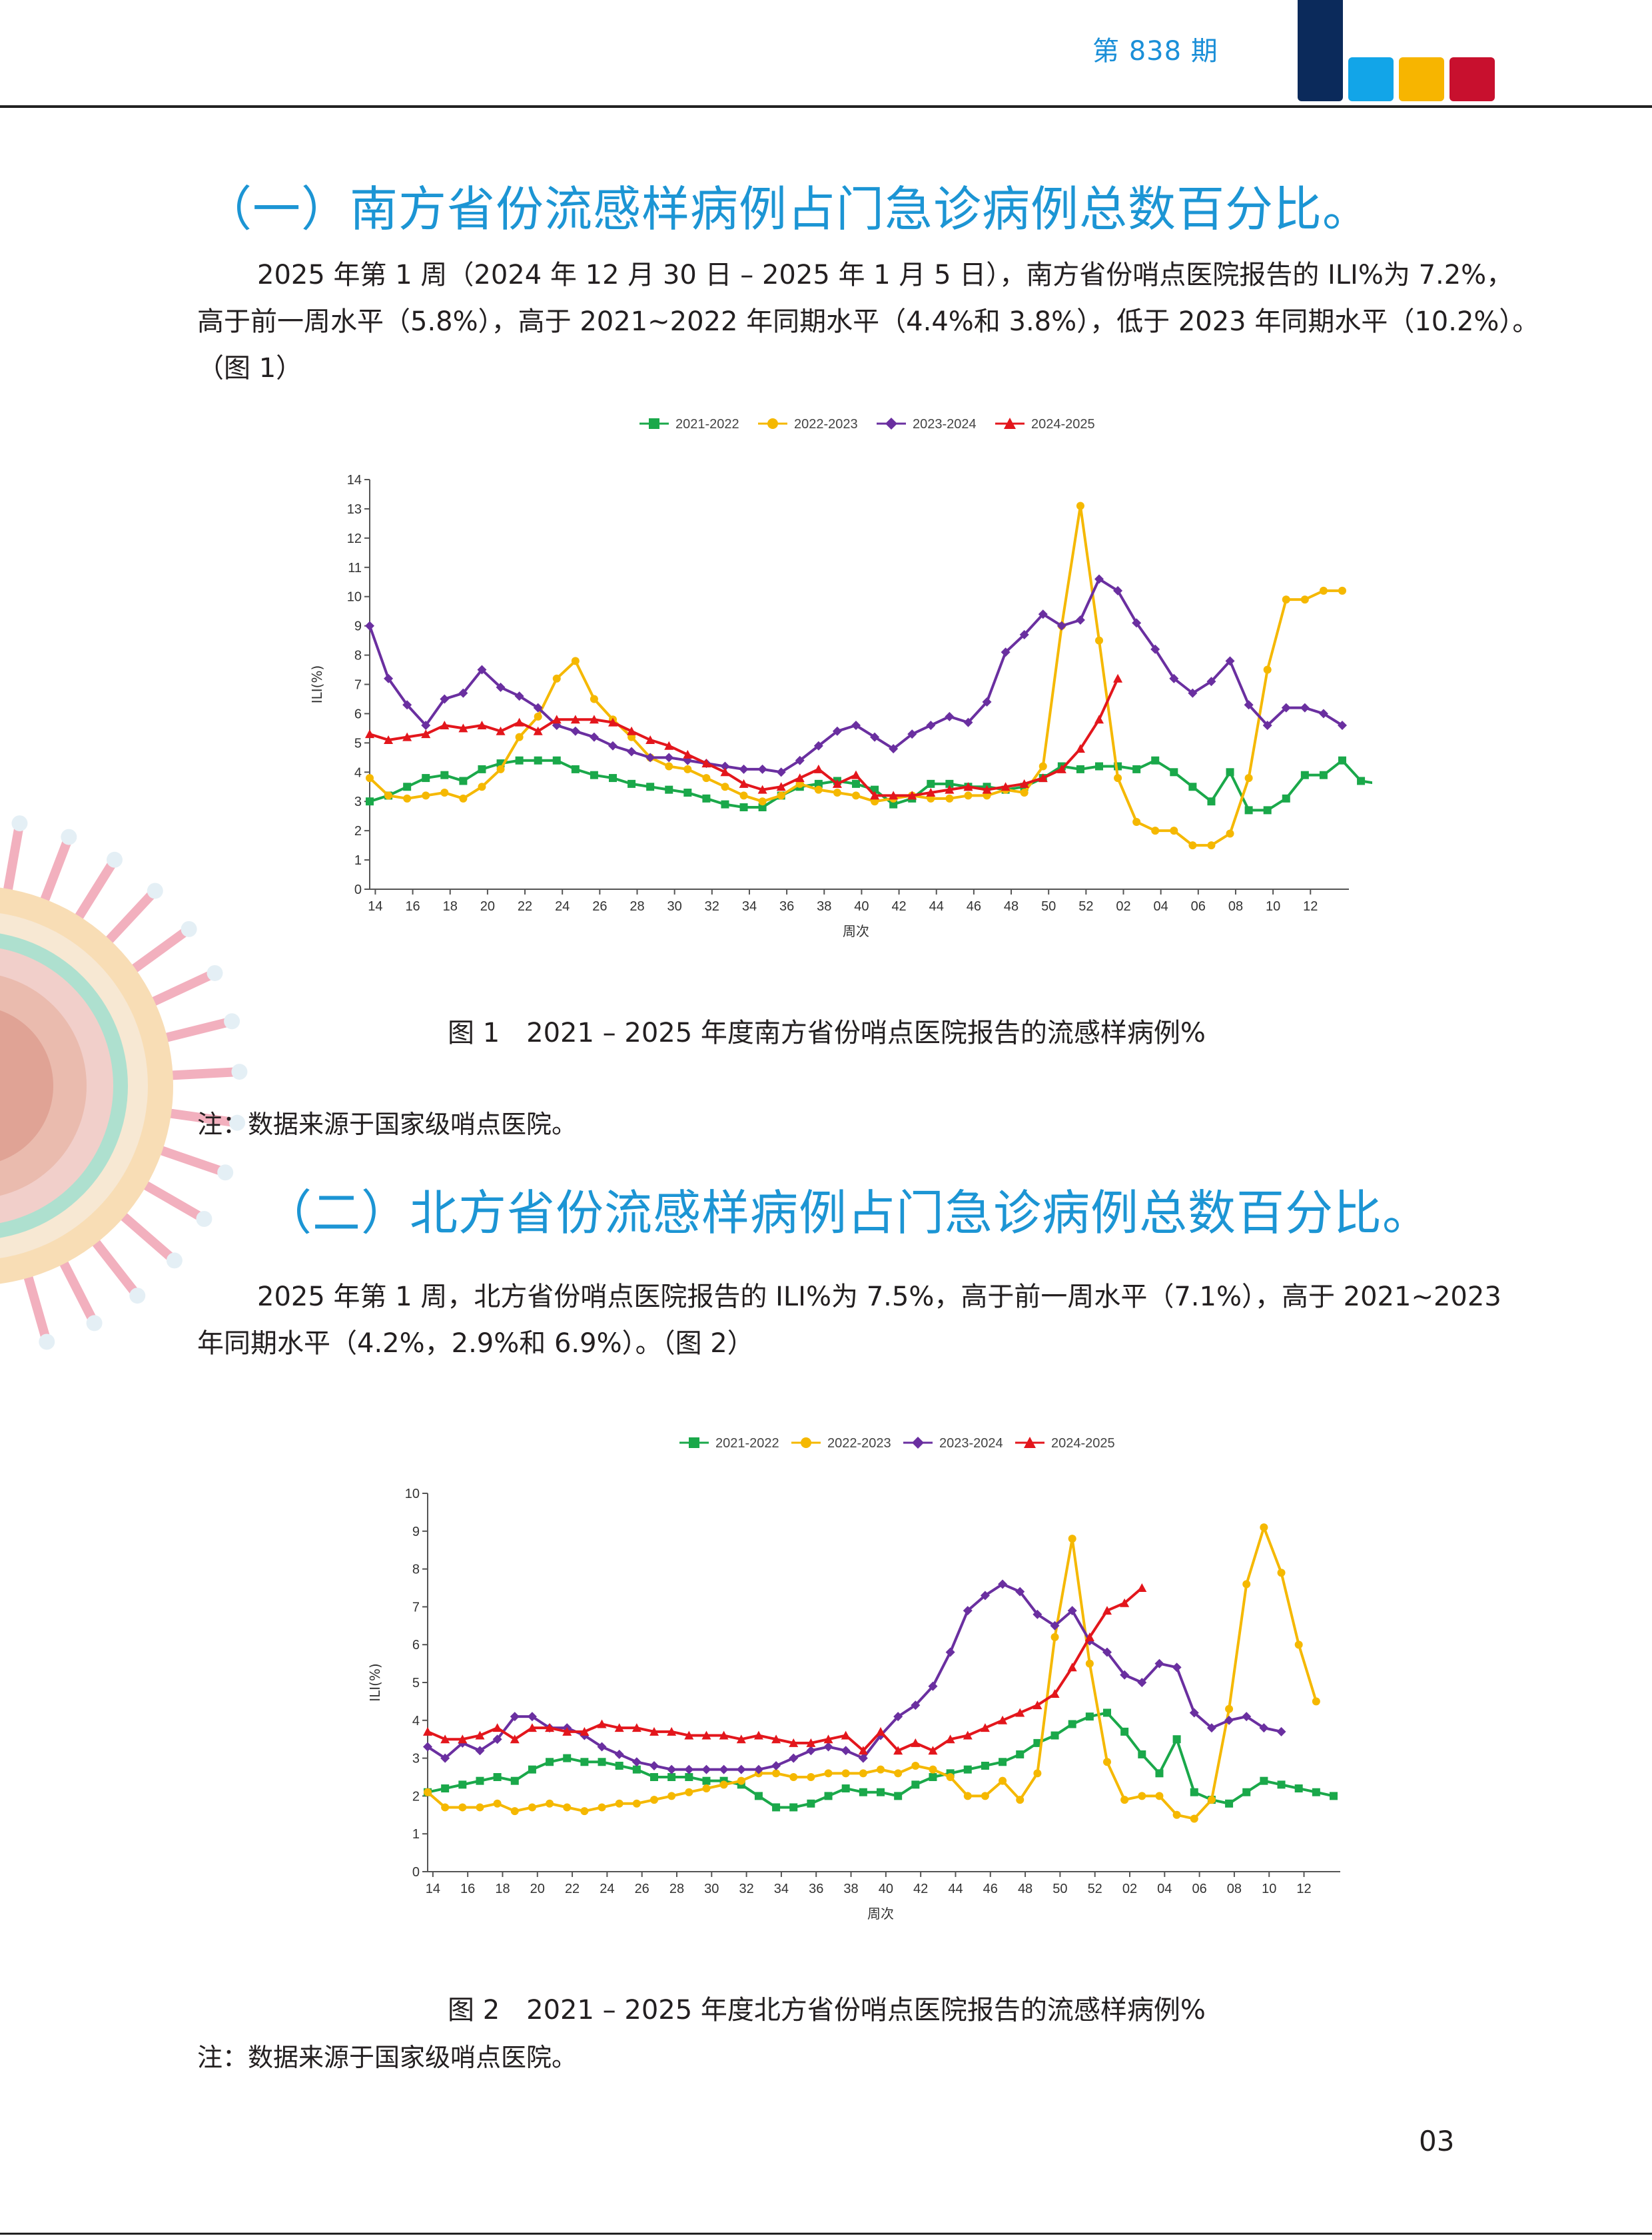 The image size is (1652, 2240). Describe the element at coordinates (358, 860) in the screenshot. I see `y-tick-label: 1` at that location.